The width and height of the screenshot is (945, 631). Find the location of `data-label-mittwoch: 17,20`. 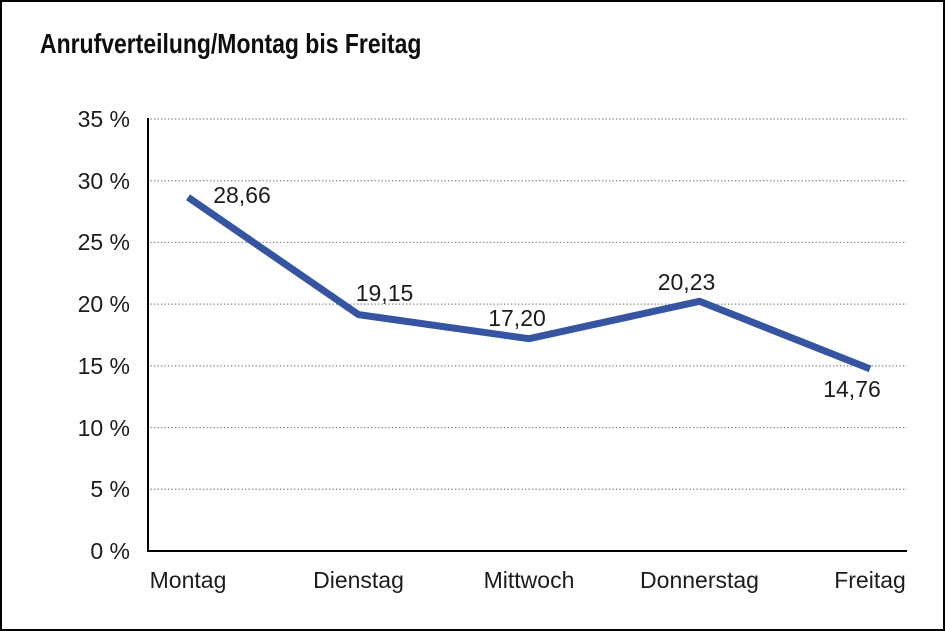

data-label-mittwoch: 17,20 is located at coordinates (517, 317).